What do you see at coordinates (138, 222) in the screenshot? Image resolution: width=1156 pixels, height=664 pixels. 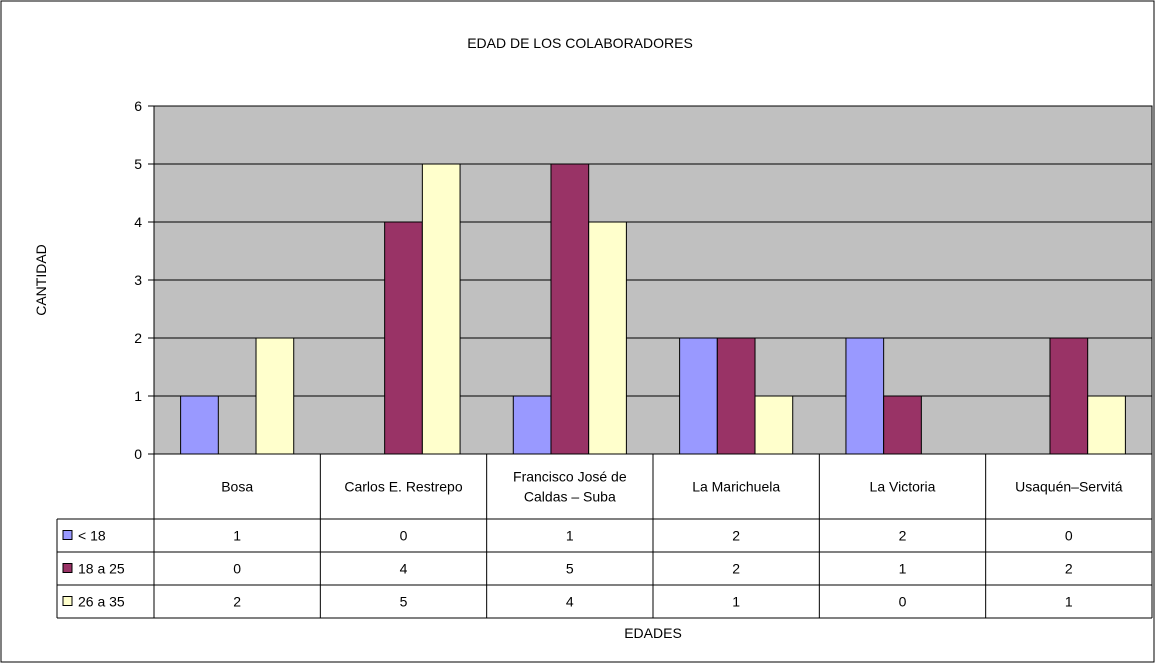 I see `y-tick-label: 4` at bounding box center [138, 222].